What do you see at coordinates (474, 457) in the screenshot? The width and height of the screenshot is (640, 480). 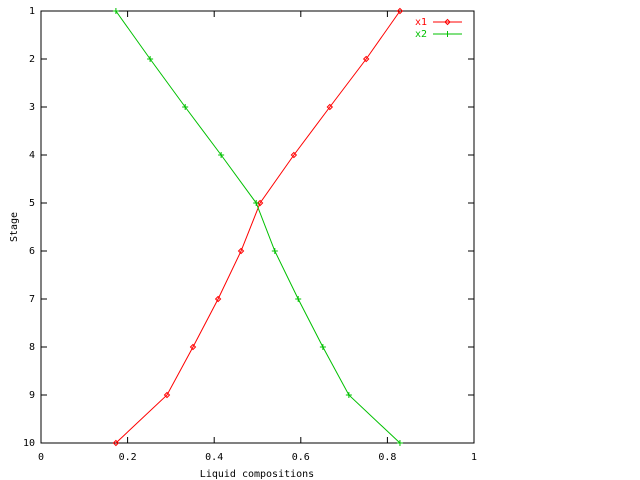 I see `x-tick-label: 1` at bounding box center [474, 457].